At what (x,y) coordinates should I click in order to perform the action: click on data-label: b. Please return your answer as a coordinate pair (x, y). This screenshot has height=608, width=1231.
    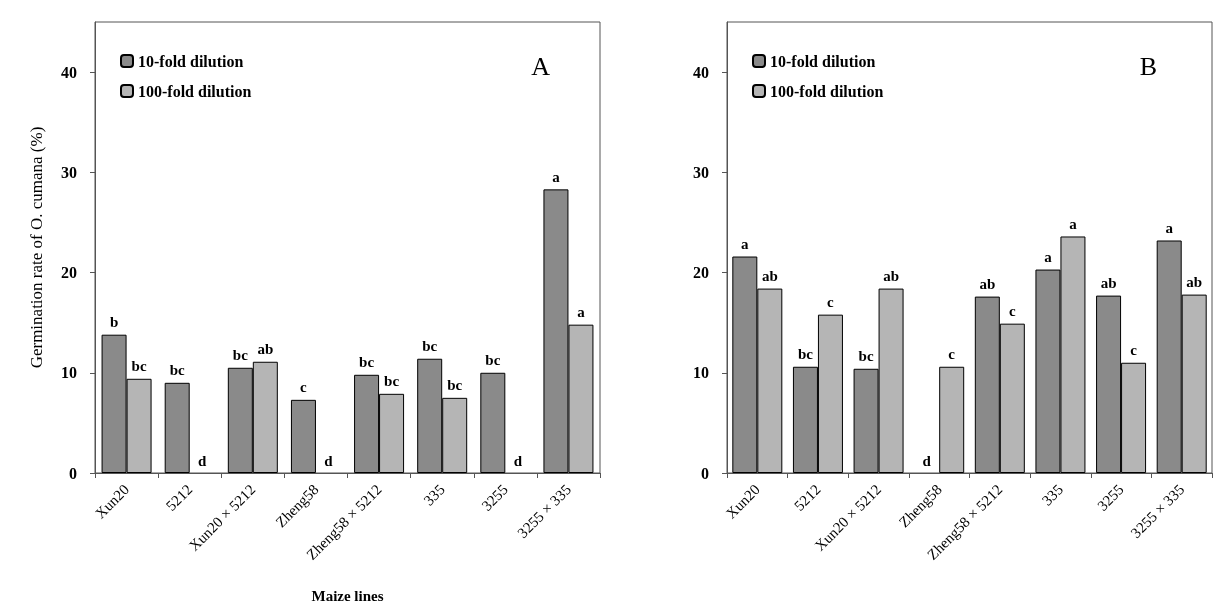
    Looking at the image, I should click on (114, 322).